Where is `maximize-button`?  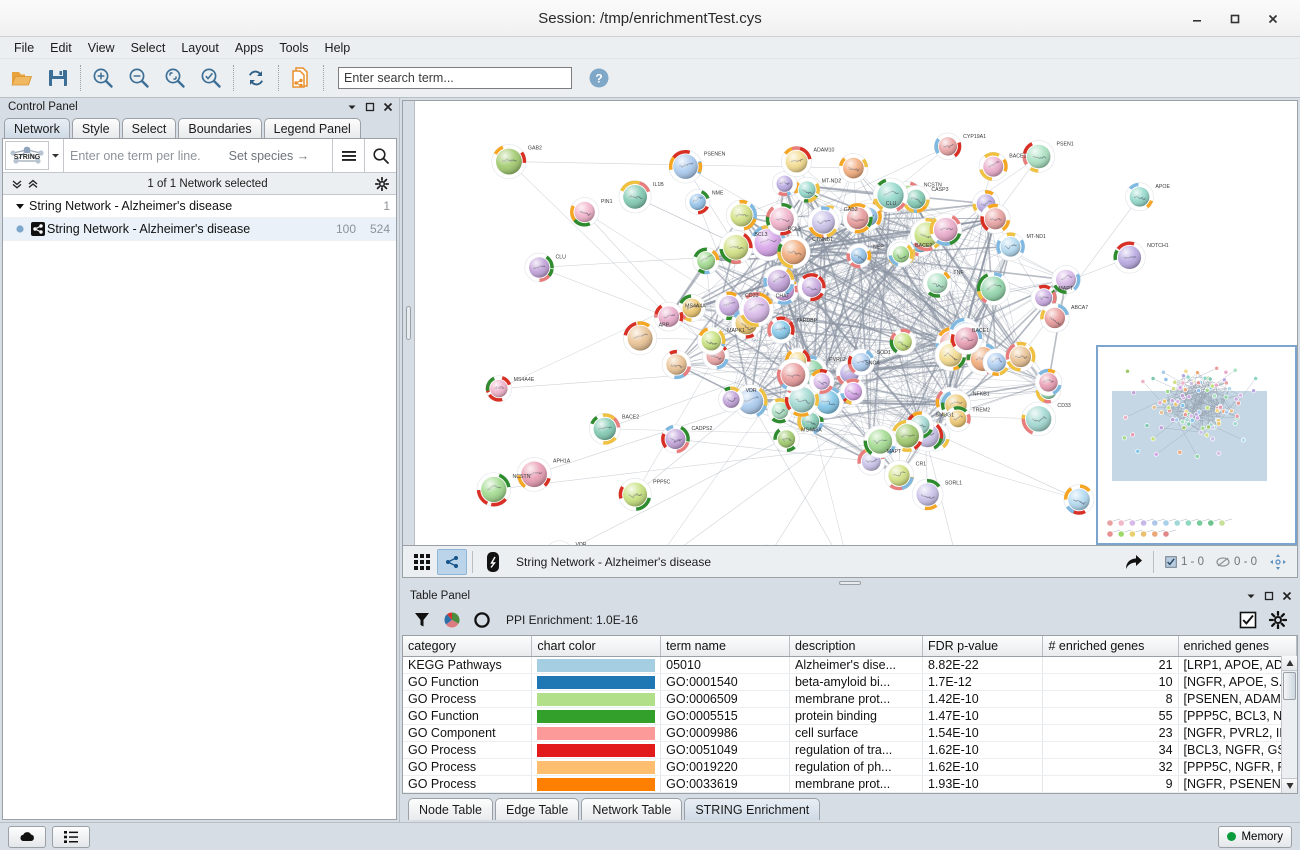 maximize-button is located at coordinates (1235, 19).